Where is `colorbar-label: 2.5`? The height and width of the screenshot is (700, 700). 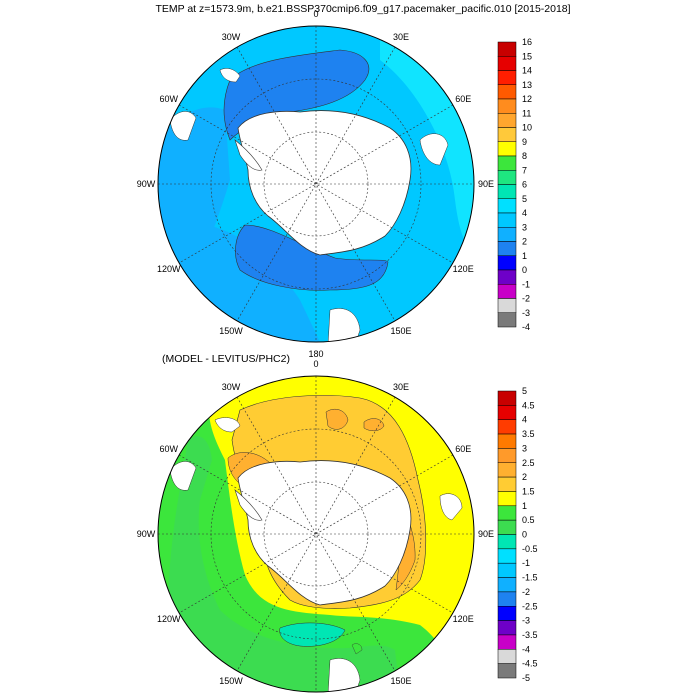
colorbar-label: 2.5 is located at coordinates (528, 463).